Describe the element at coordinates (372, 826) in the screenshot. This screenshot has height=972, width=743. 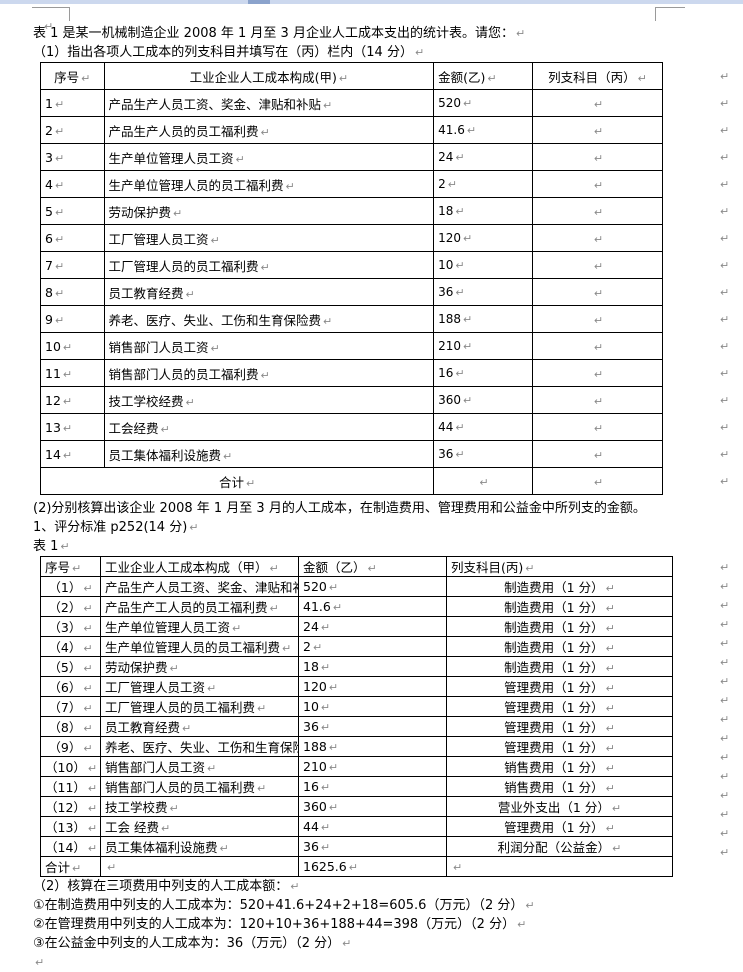
I see `cell-amount: 44 ↵` at that location.